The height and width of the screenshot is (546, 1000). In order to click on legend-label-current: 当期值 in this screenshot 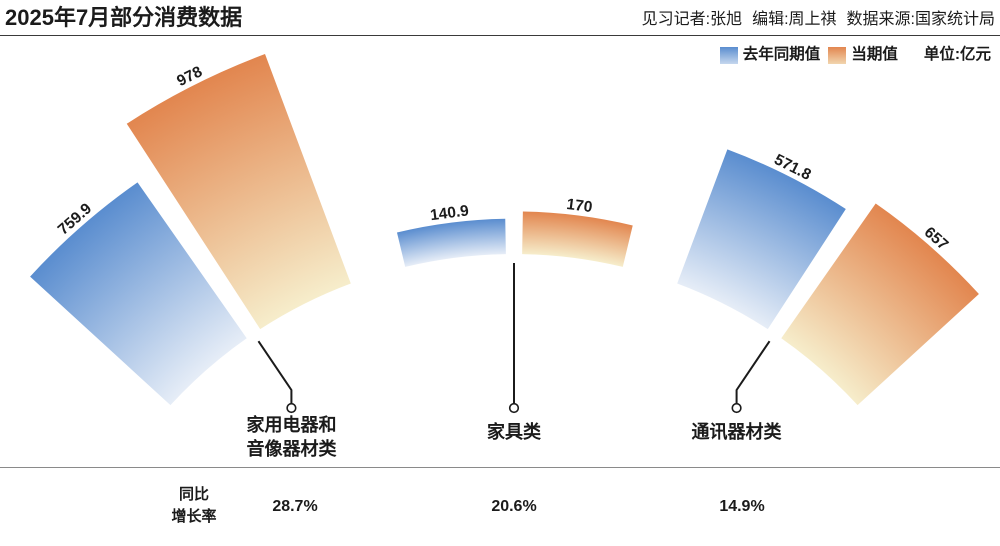, I will do `click(874, 54)`.